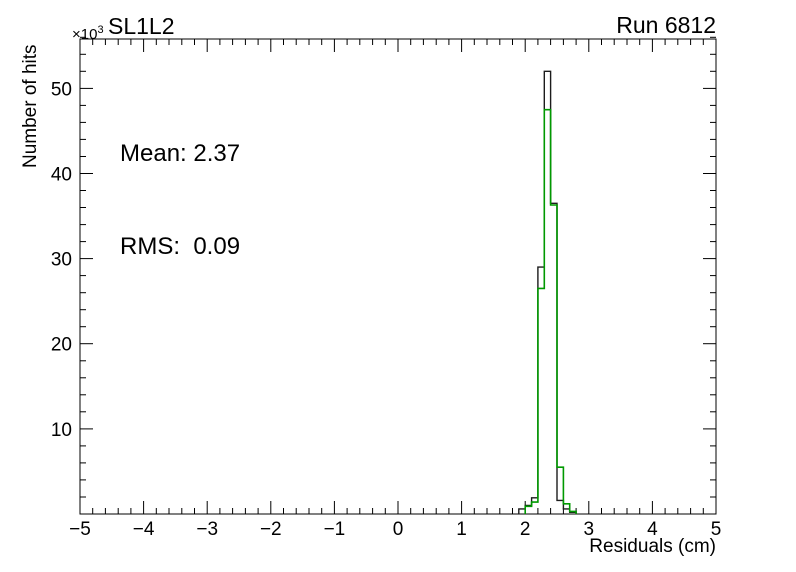 The width and height of the screenshot is (796, 572). What do you see at coordinates (180, 153) in the screenshot?
I see `mean-text: Mean: 2.37` at bounding box center [180, 153].